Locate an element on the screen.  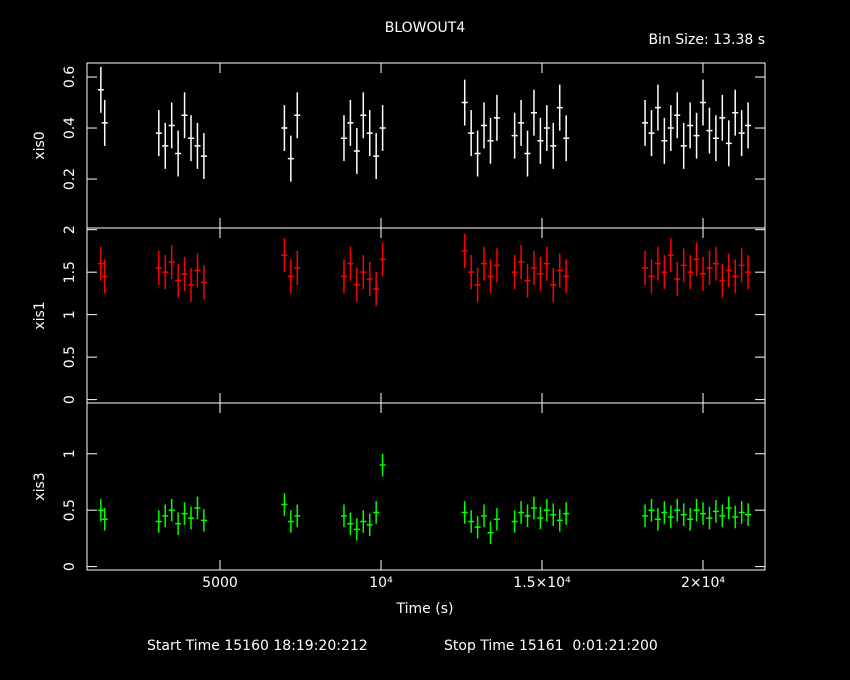
y-tick-label: 1.5 is located at coordinates (70, 272).